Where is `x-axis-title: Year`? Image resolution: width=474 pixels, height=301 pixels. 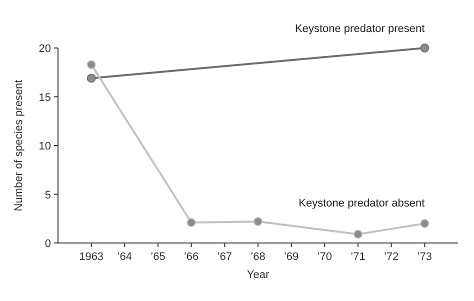
x-axis-title: Year is located at coordinates (258, 275).